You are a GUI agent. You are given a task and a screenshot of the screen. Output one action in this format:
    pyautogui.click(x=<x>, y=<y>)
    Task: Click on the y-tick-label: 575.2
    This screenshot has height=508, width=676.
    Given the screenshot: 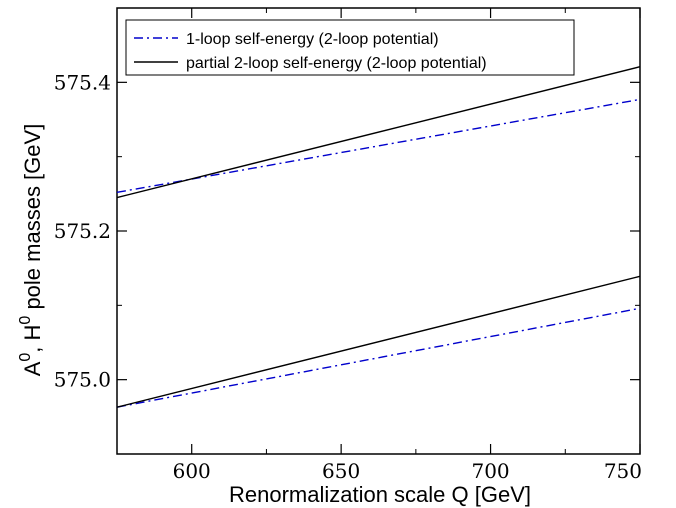 What is the action you would take?
    pyautogui.click(x=82, y=231)
    